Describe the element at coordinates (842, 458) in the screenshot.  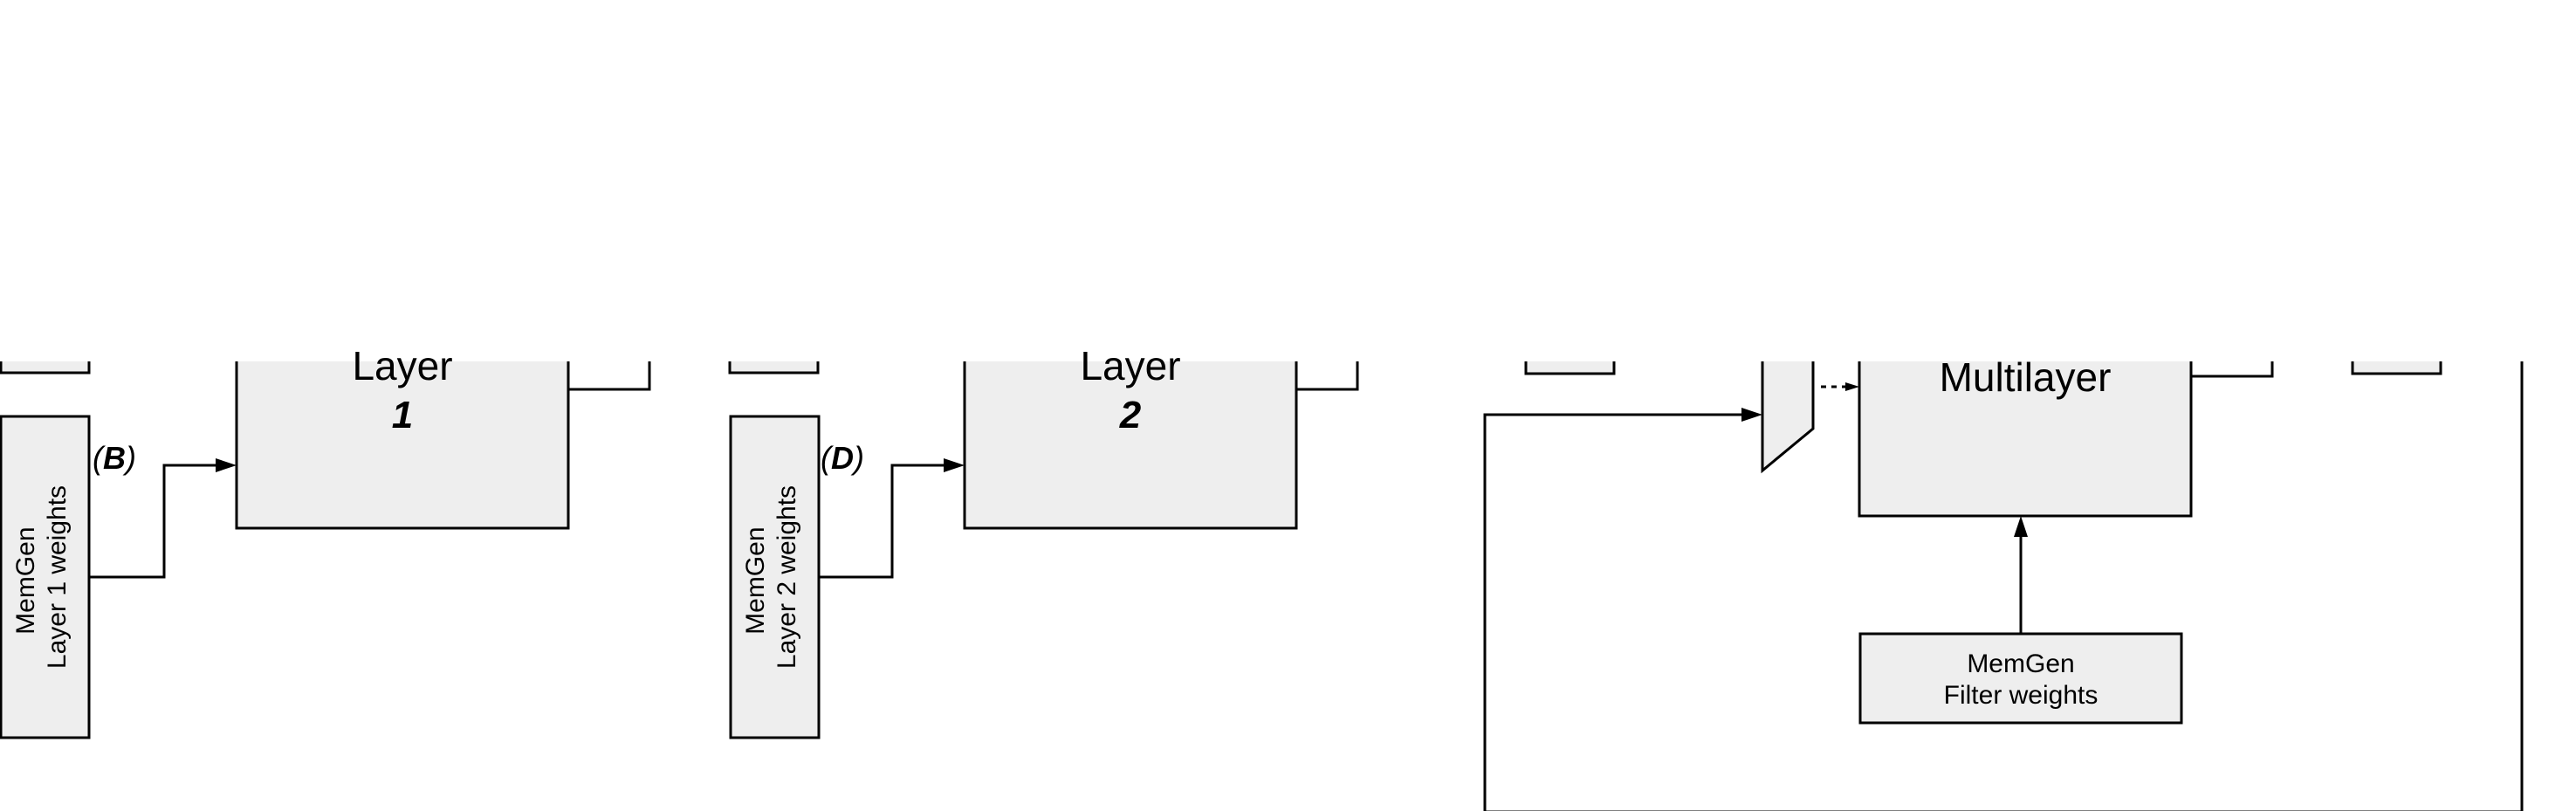
I see `tag-d: (D)` at that location.